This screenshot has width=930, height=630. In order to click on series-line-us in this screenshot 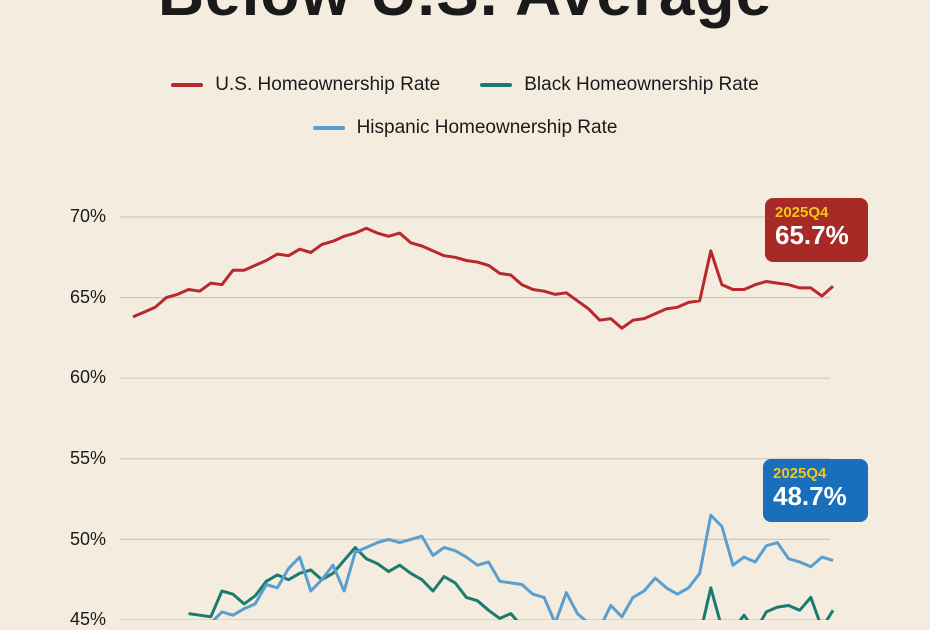, I will do `click(483, 278)`.